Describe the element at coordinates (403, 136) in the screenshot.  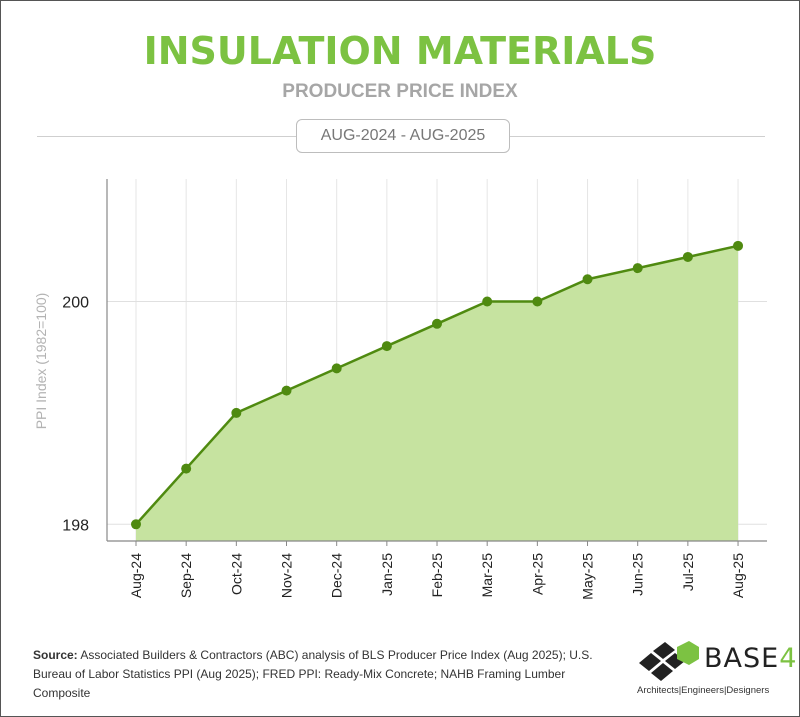
I see `date-range-badge: AUG-2024 - AUG-2025` at that location.